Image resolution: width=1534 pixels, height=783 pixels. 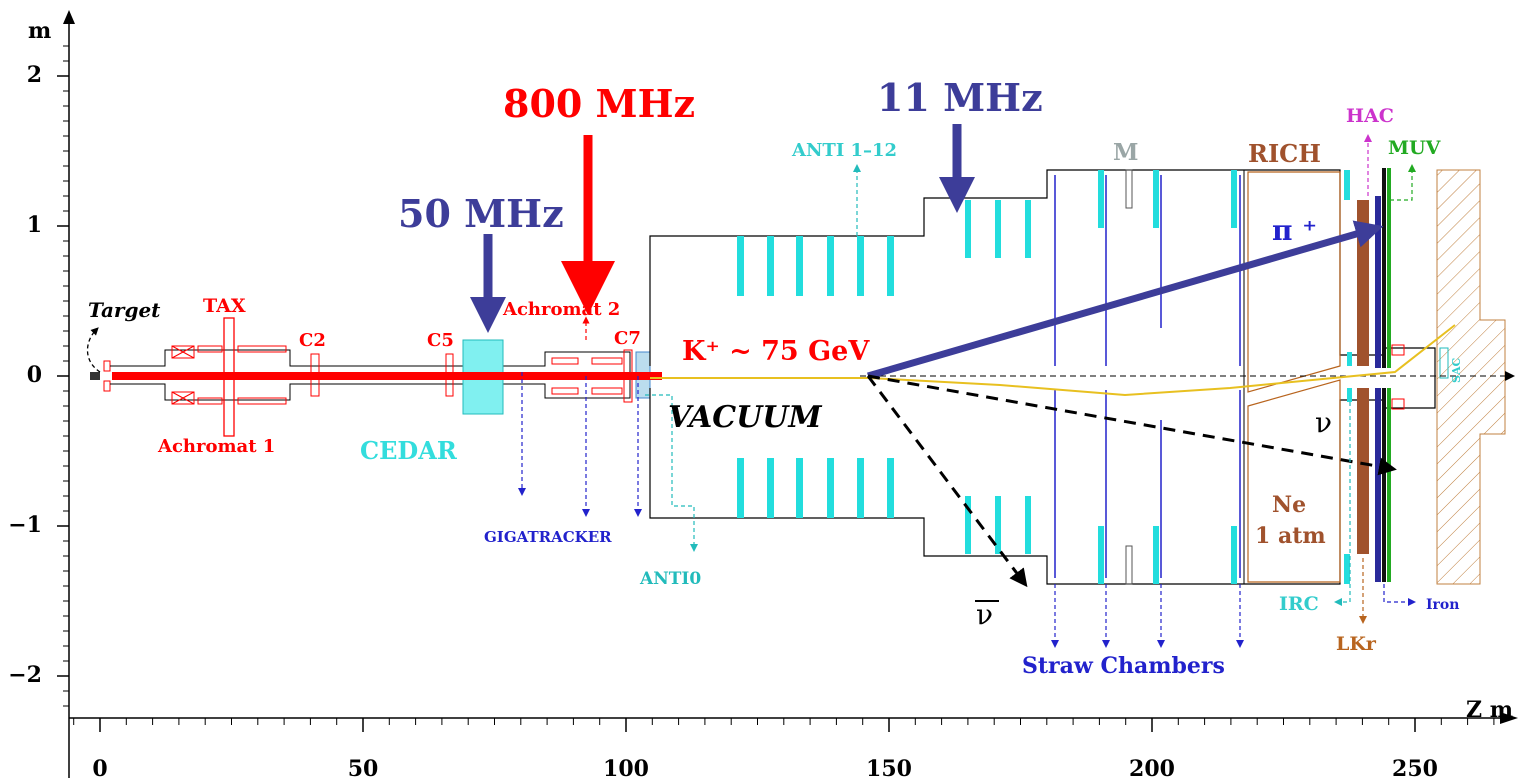 What do you see at coordinates (1294, 230) in the screenshot?
I see `pion-label: π ⁺` at bounding box center [1294, 230].